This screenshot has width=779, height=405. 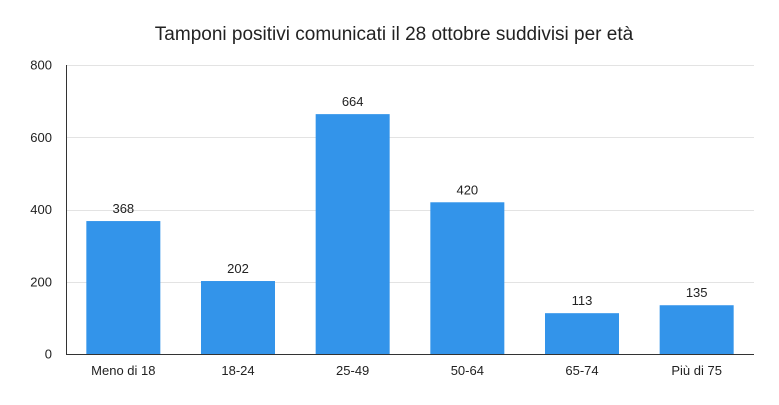 I want to click on y-tick-label: 800, so click(x=41, y=65).